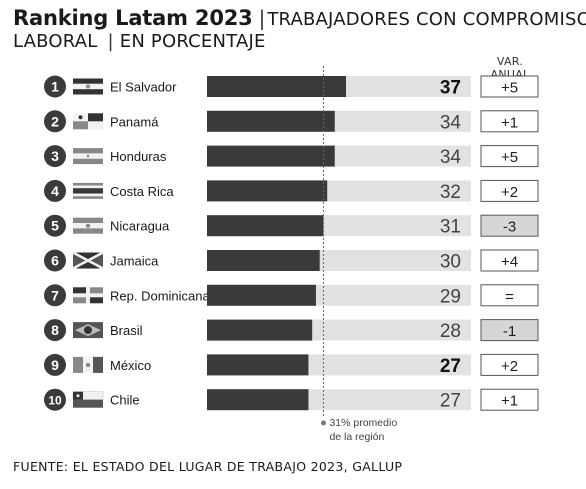 This screenshot has width=586, height=489. What do you see at coordinates (192, 41) in the screenshot?
I see `subtitle-part-b: EN PORCENTAJE` at bounding box center [192, 41].